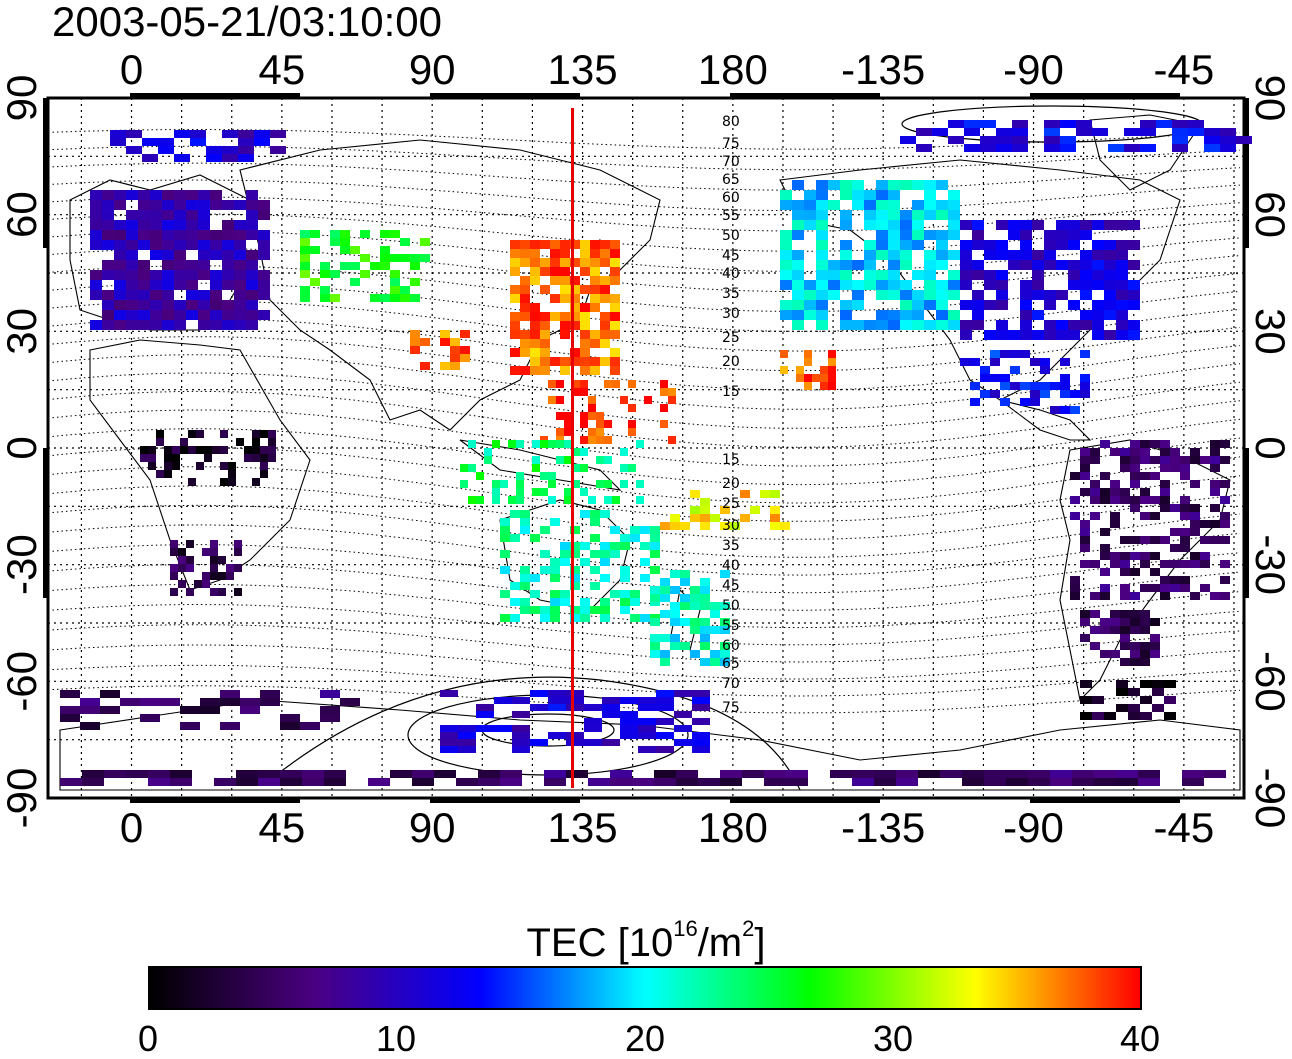  What do you see at coordinates (432, 827) in the screenshot?
I see `longitude-tick-label: 90` at bounding box center [432, 827].